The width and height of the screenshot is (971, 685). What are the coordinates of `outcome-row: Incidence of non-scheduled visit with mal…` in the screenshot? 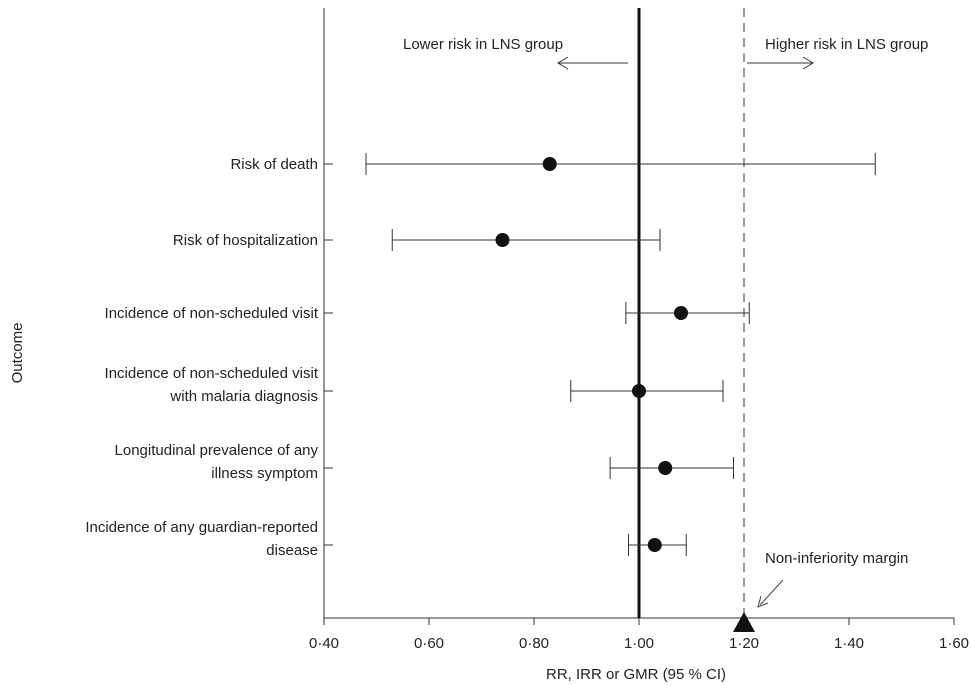 It's located at (414, 385).